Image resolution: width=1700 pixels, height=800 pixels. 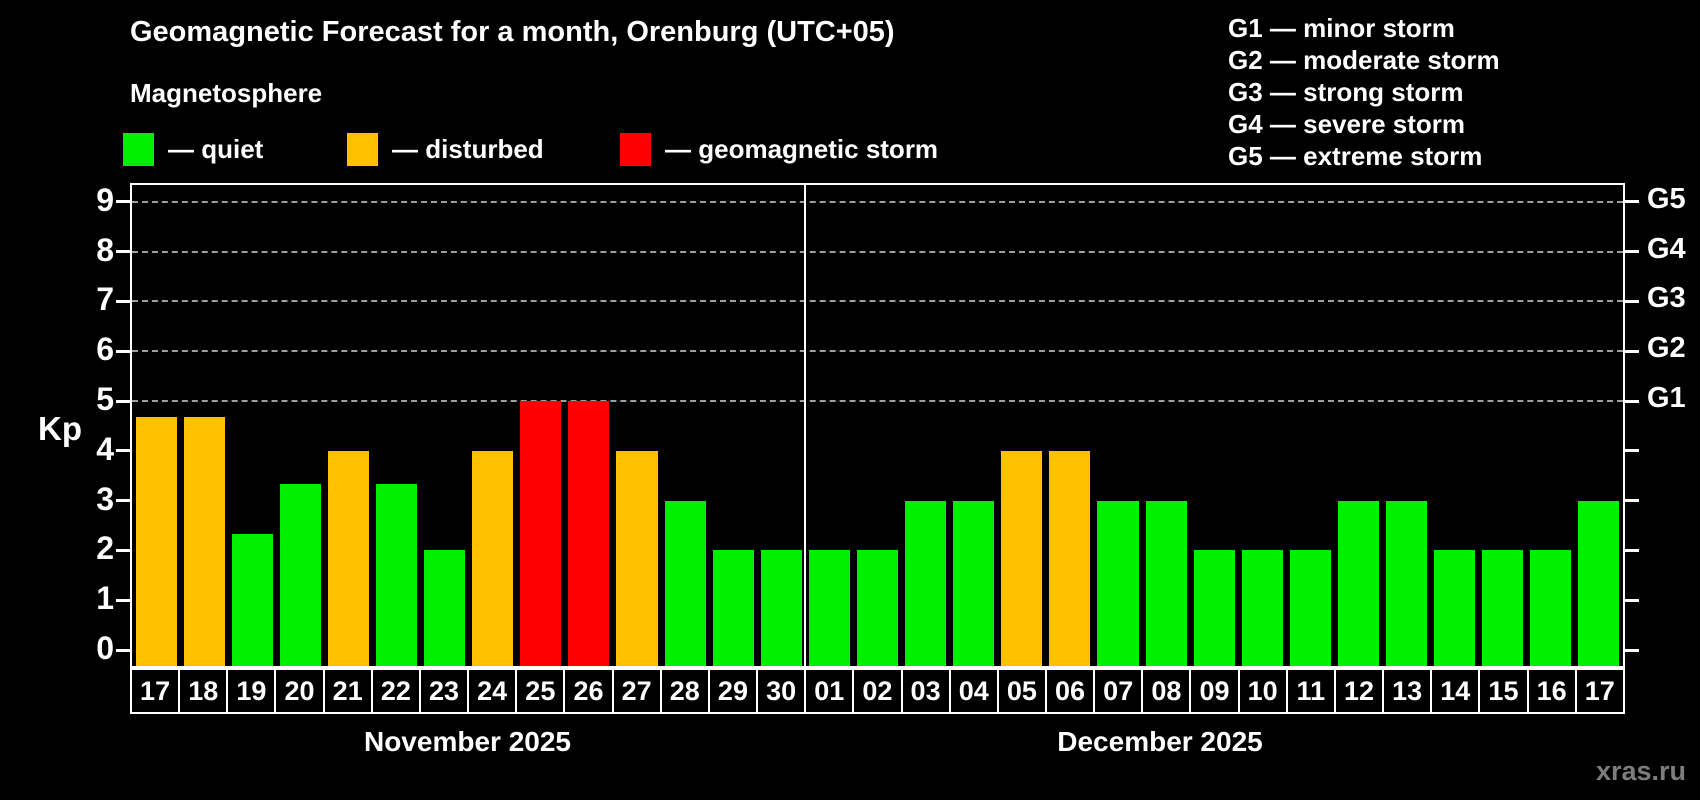 What do you see at coordinates (1503, 691) in the screenshot?
I see `day-label-dec-15: 15` at bounding box center [1503, 691].